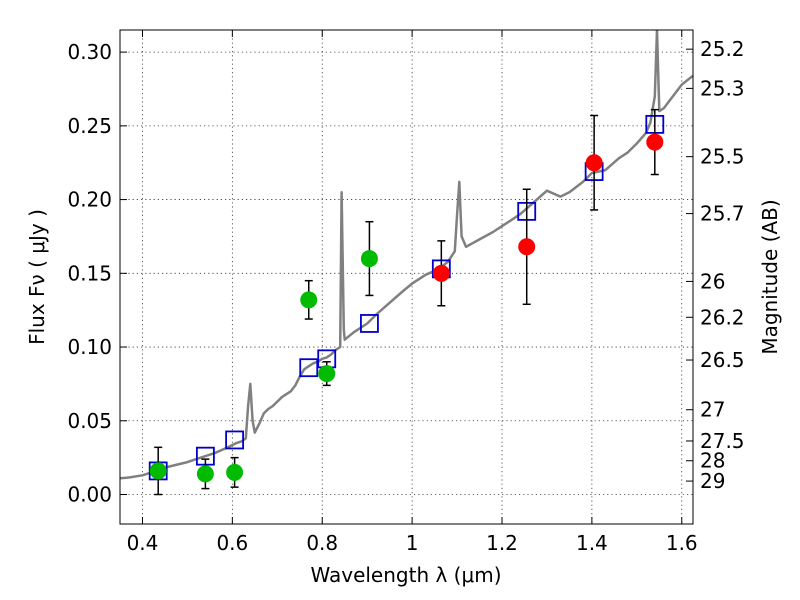 This screenshot has width=800, height=600. Describe the element at coordinates (143, 543) in the screenshot. I see `x-tick-label: 0.4` at that location.